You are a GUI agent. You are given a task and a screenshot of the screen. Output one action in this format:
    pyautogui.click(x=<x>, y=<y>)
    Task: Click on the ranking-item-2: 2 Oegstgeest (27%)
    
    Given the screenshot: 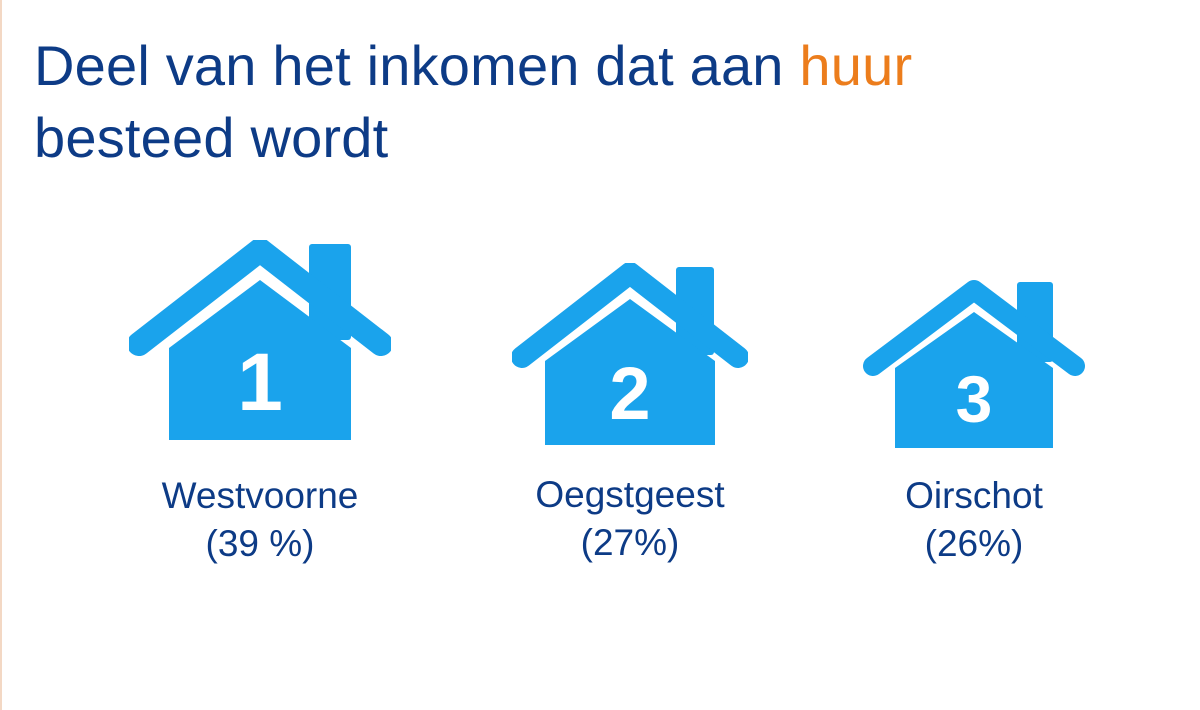 What is the action you would take?
    pyautogui.click(x=630, y=415)
    